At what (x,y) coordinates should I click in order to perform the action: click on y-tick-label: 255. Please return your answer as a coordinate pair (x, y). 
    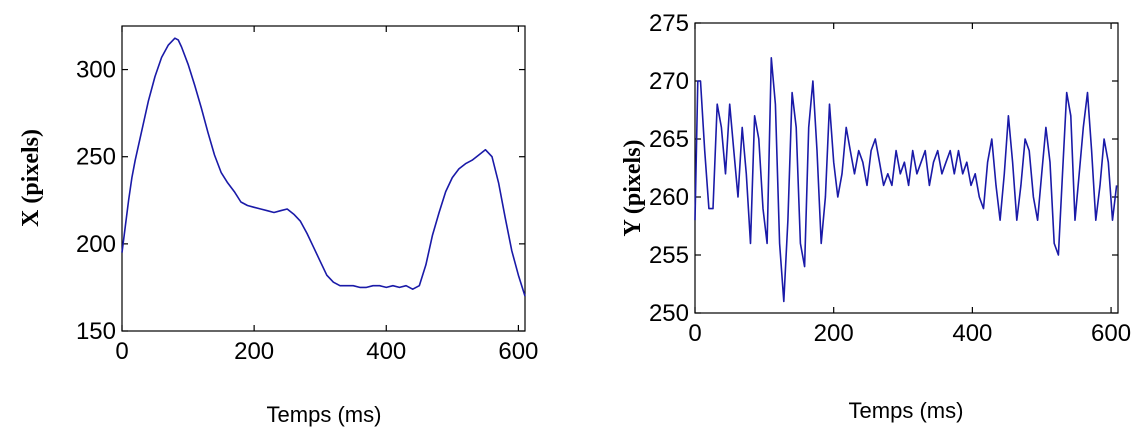
    Looking at the image, I should click on (669, 255).